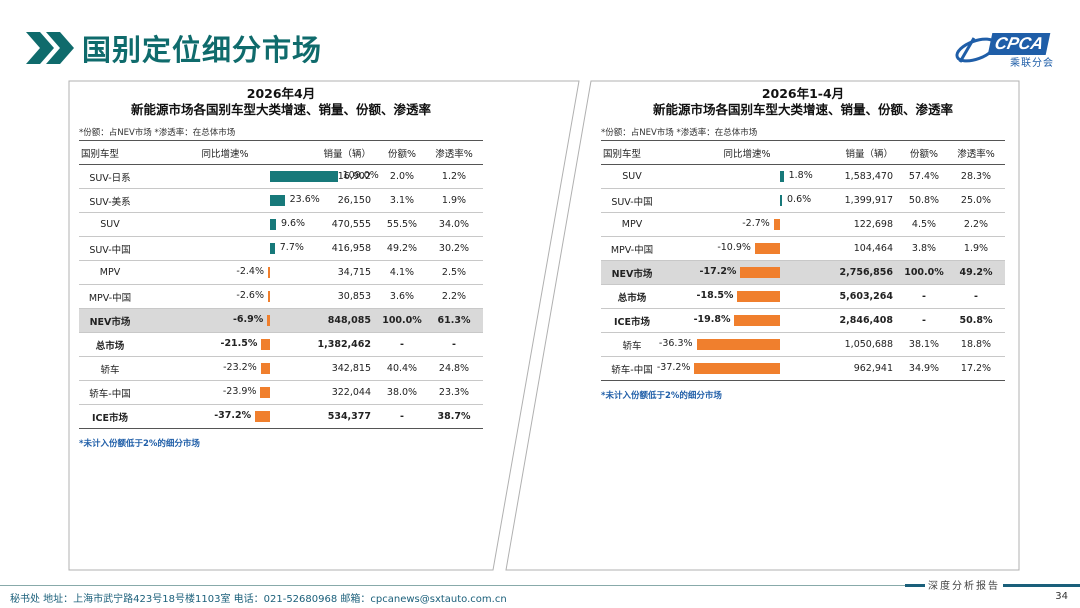  I want to click on nev-share: 49.2%, so click(402, 248).